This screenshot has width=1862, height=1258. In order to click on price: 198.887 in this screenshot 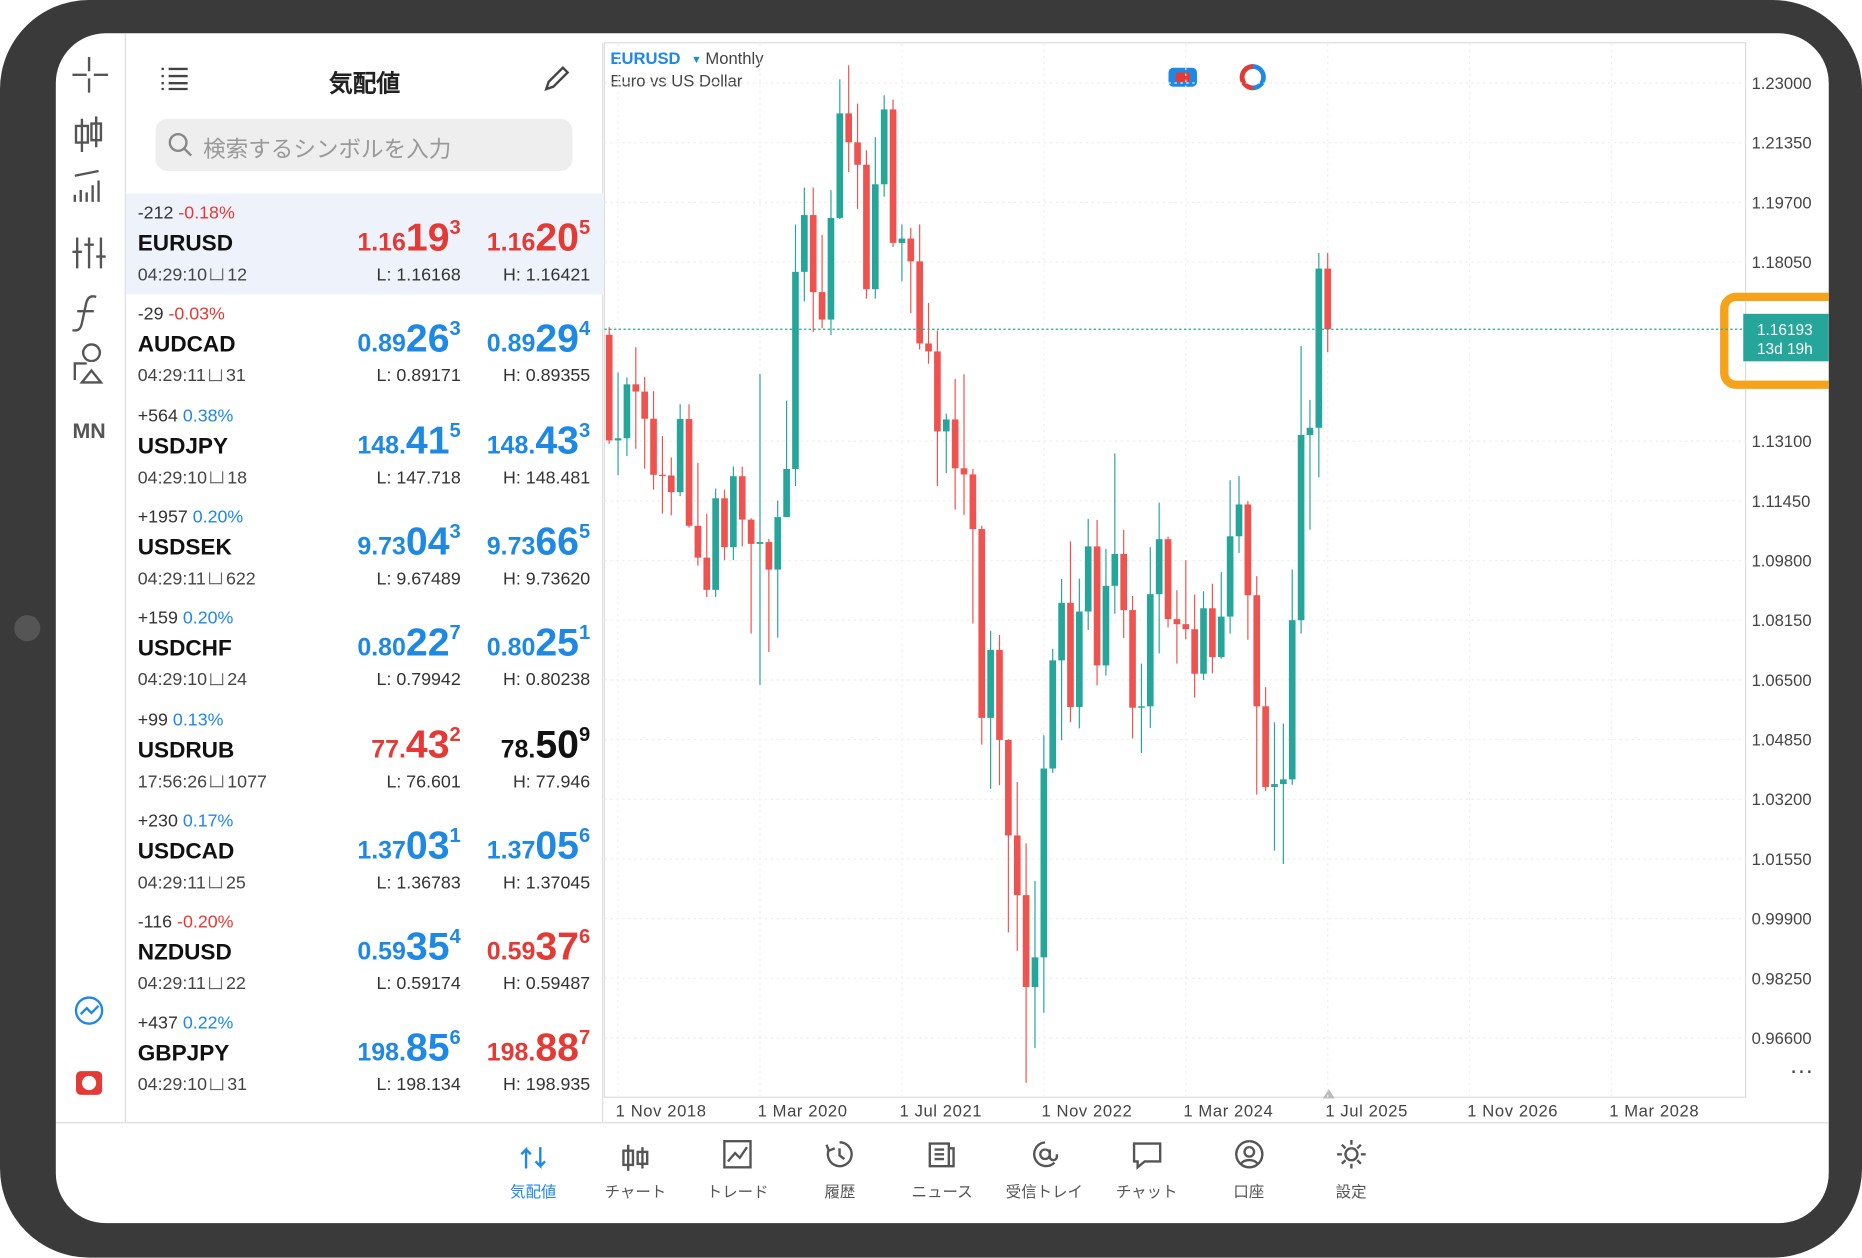, I will do `click(538, 1047)`.